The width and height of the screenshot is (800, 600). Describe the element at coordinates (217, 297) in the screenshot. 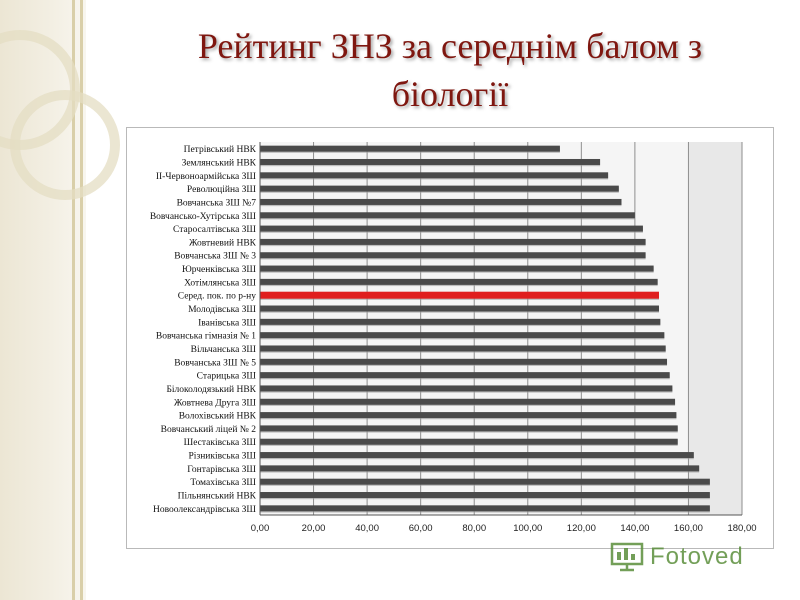

I see `category-label: Серед. пок. по р-ну` at that location.